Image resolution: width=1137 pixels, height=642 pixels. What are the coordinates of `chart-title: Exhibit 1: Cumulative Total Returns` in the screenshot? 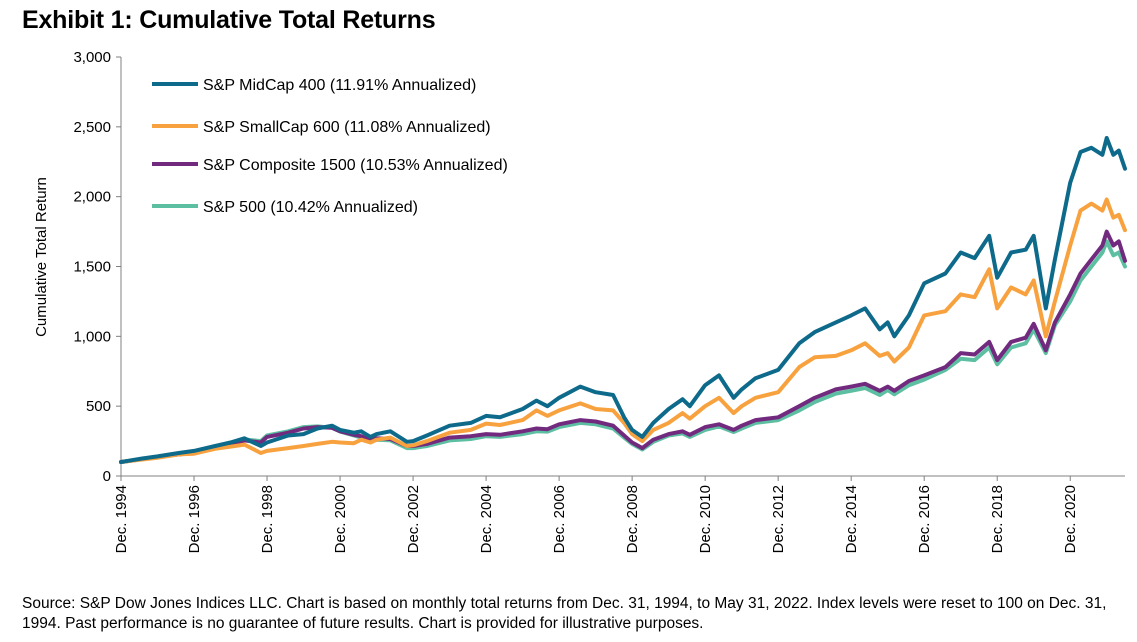 It's located at (229, 20).